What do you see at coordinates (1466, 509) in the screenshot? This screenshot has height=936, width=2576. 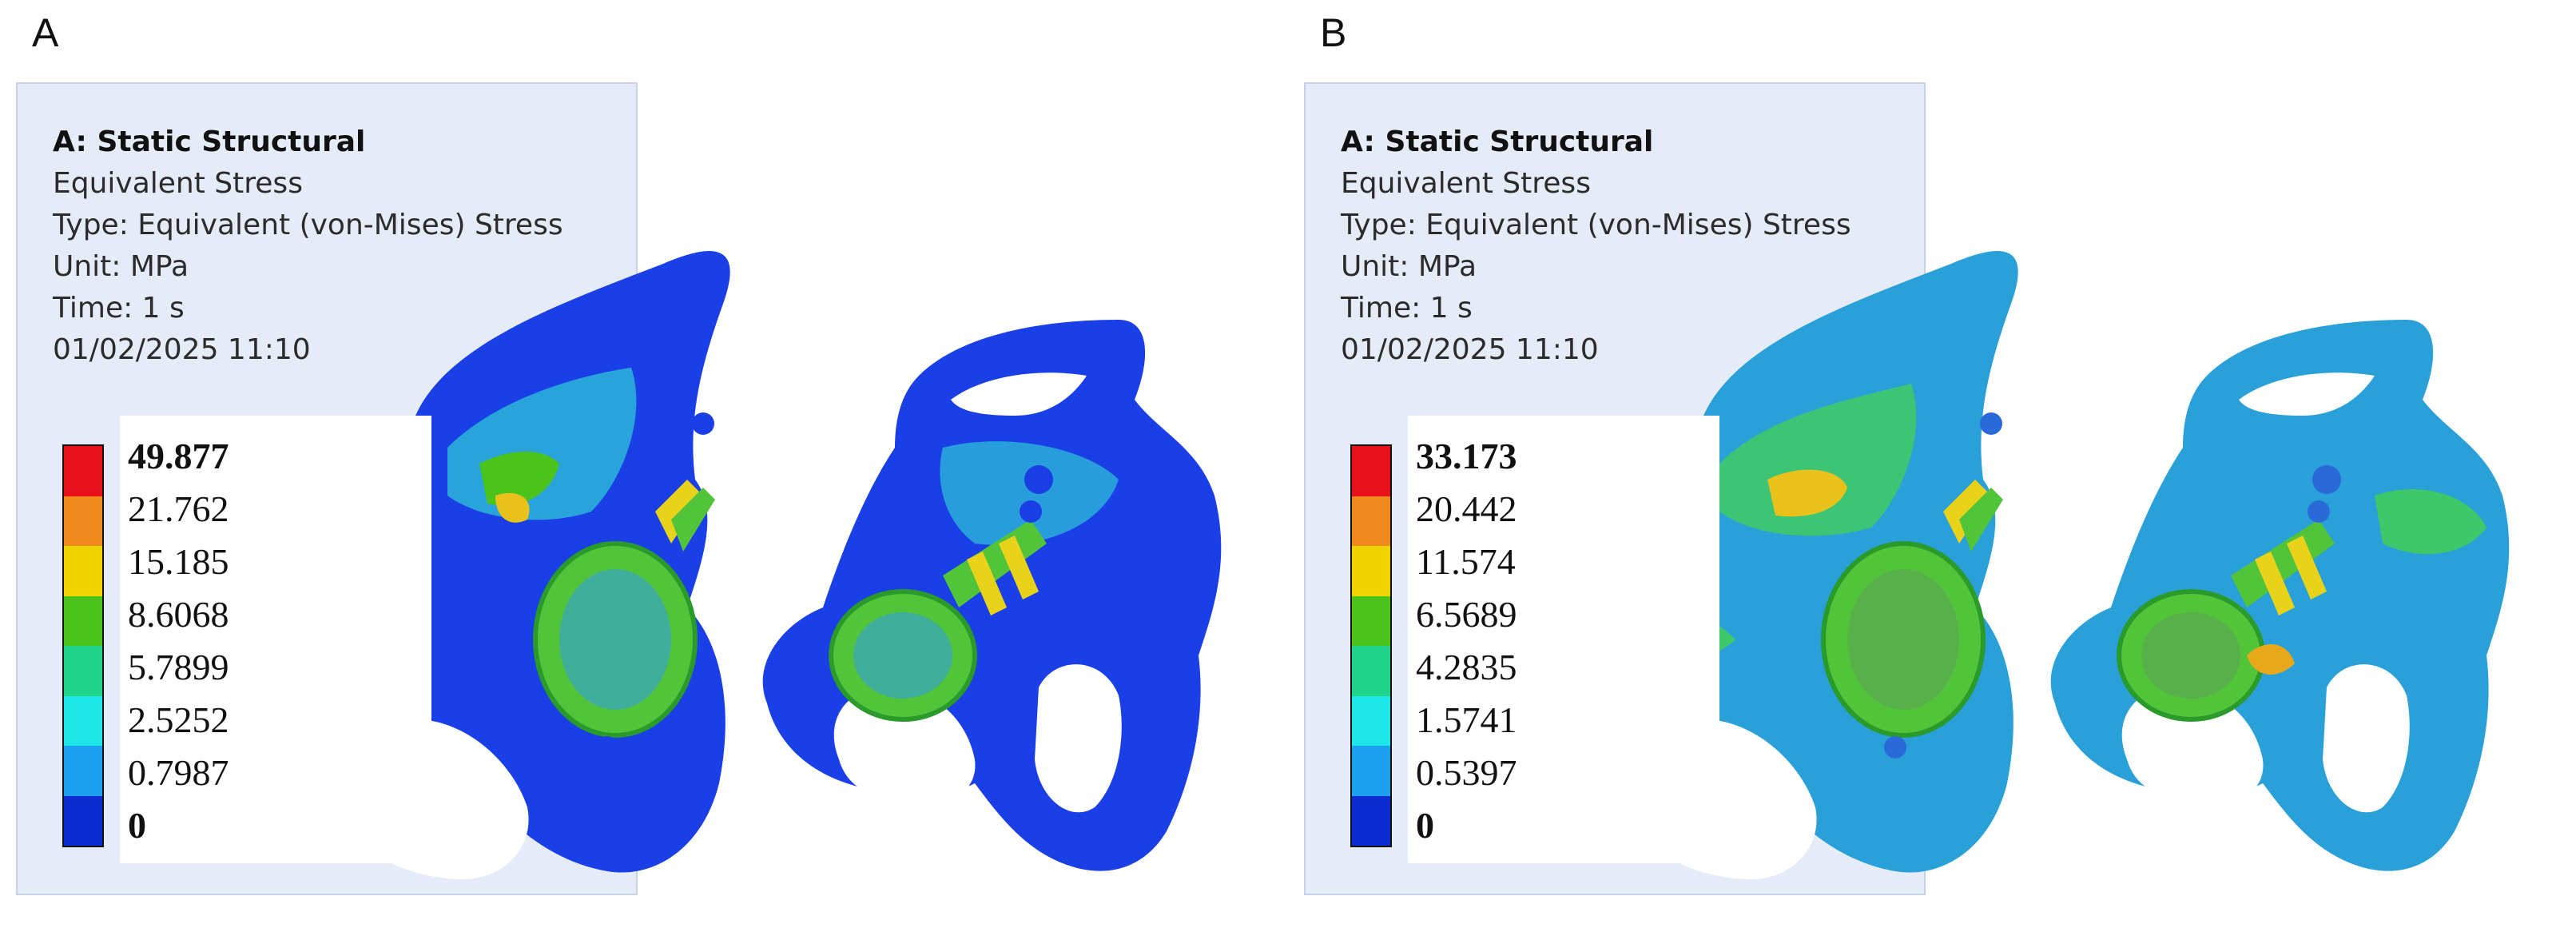 I see `legend-value: 20.442` at bounding box center [1466, 509].